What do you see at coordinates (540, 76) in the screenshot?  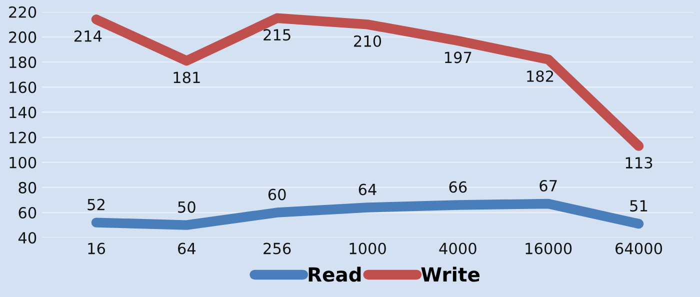 I see `data-label: 182` at bounding box center [540, 76].